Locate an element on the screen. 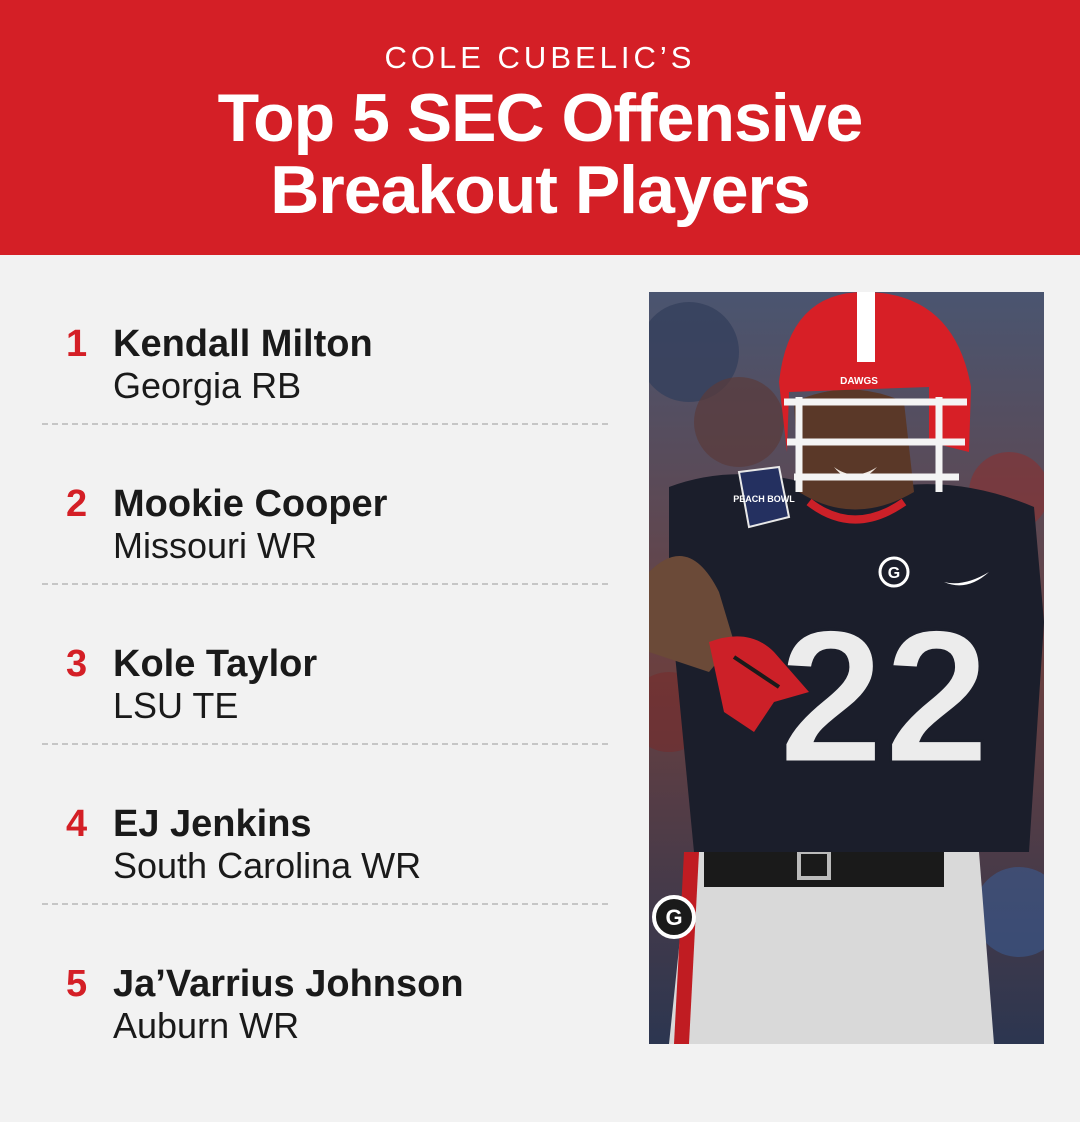  player-team-position: South Carolina WR is located at coordinates (267, 865).